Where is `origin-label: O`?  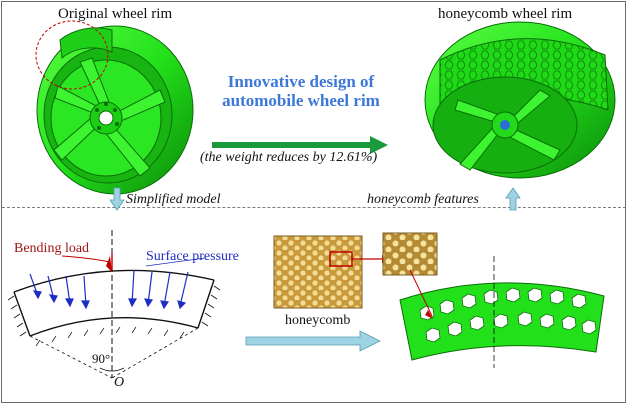 origin-label: O is located at coordinates (119, 382).